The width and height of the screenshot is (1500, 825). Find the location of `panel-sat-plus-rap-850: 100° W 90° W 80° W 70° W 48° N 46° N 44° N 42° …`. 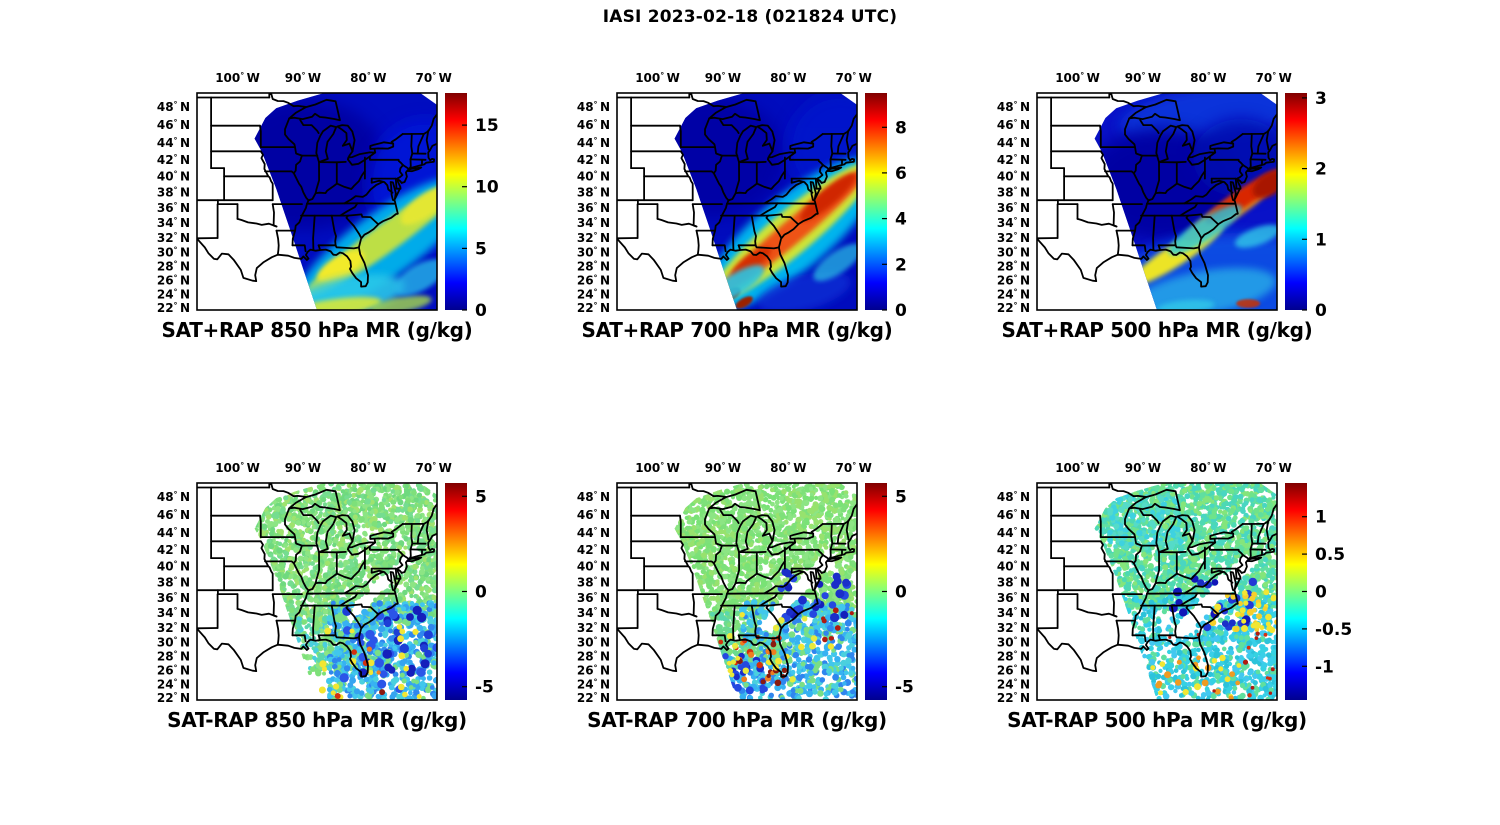

panel-sat-plus-rap-850: 100° W 90° W 80° W 70° W 48° N 46° N 44° N 42° … is located at coordinates (328, 206).